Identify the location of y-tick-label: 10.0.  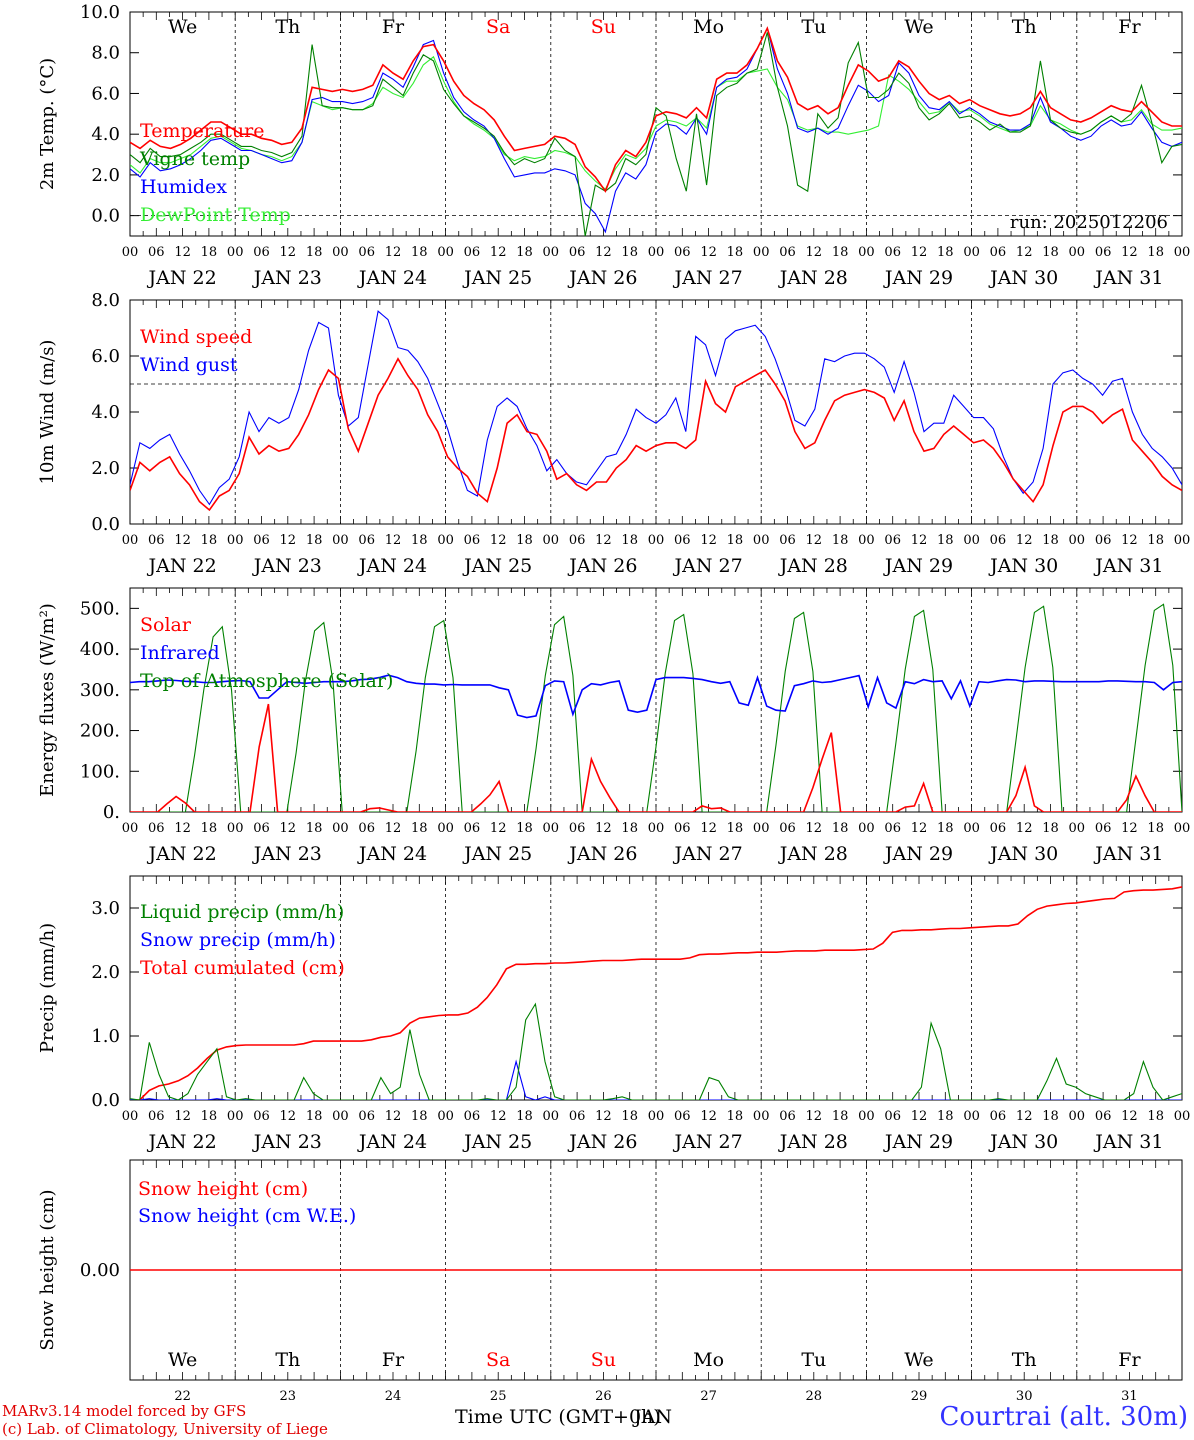
(100, 12).